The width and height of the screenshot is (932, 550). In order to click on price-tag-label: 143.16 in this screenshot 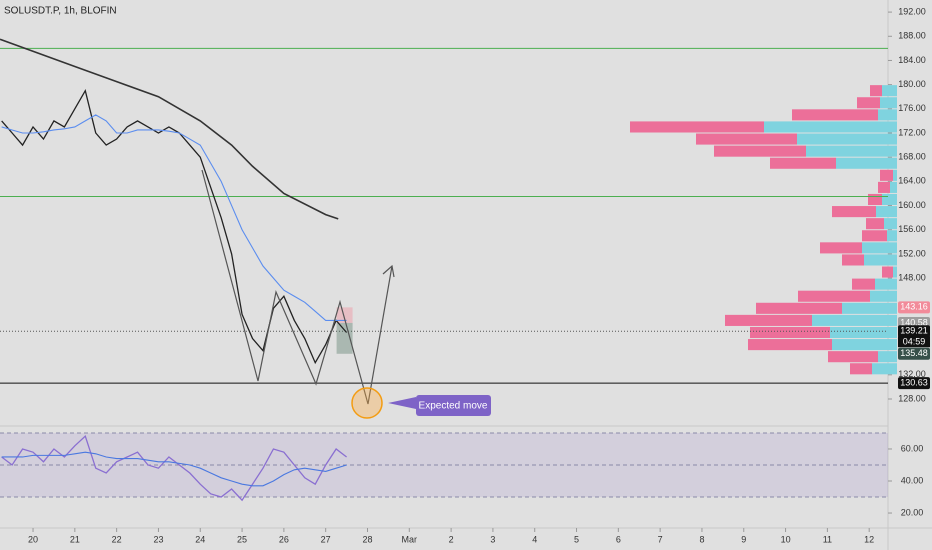, I will do `click(914, 307)`.